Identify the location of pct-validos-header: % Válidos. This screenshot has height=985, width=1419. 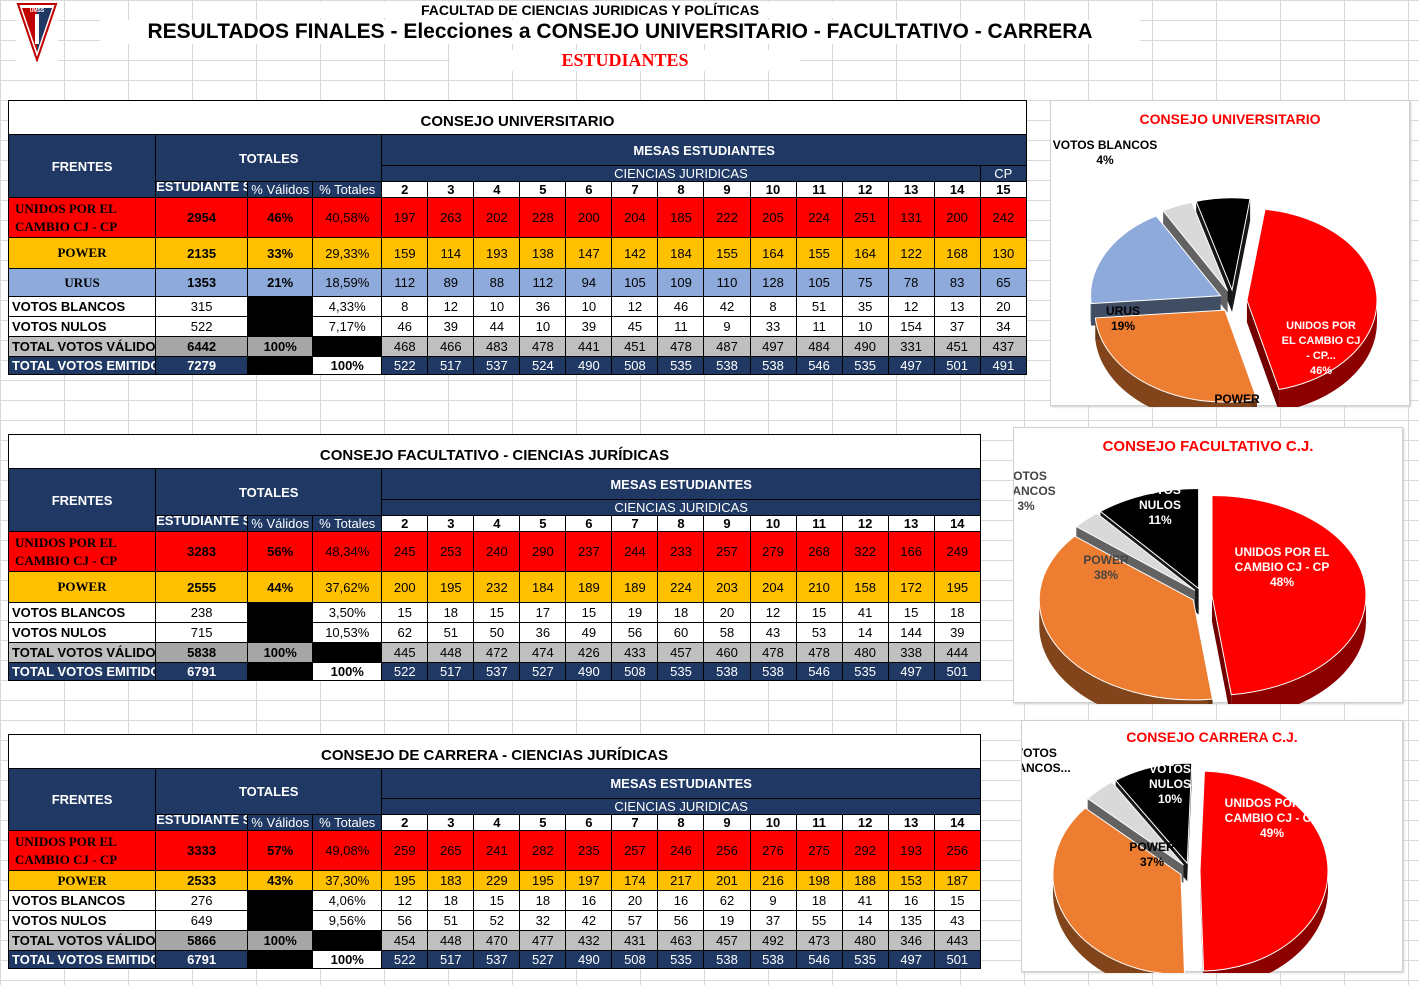
(280, 523).